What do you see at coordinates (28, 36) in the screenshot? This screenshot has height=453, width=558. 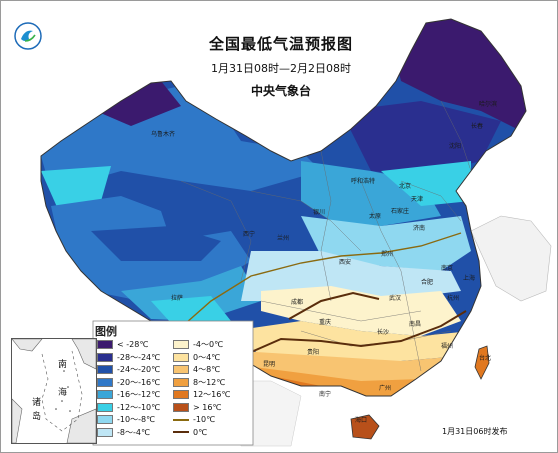 I see `cma-logo` at bounding box center [28, 36].